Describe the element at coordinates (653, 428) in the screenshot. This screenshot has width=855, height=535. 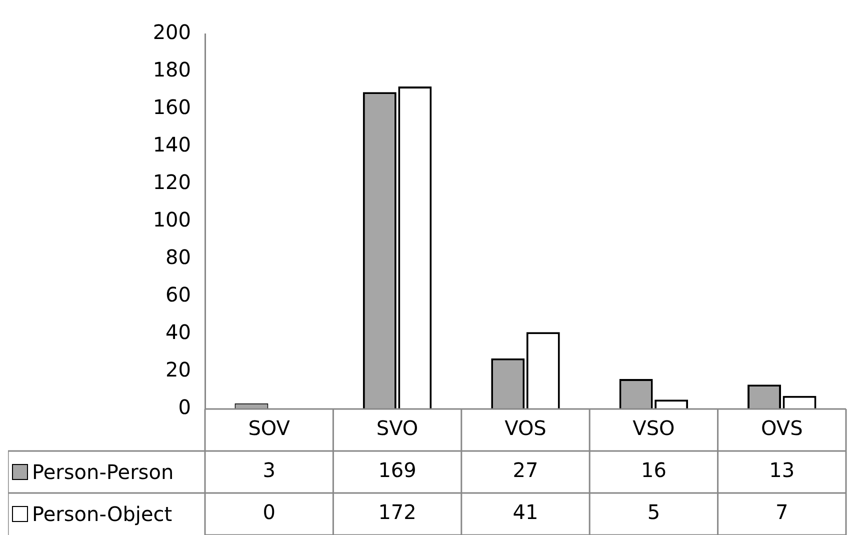
I see `x-tick-label: VSO` at that location.